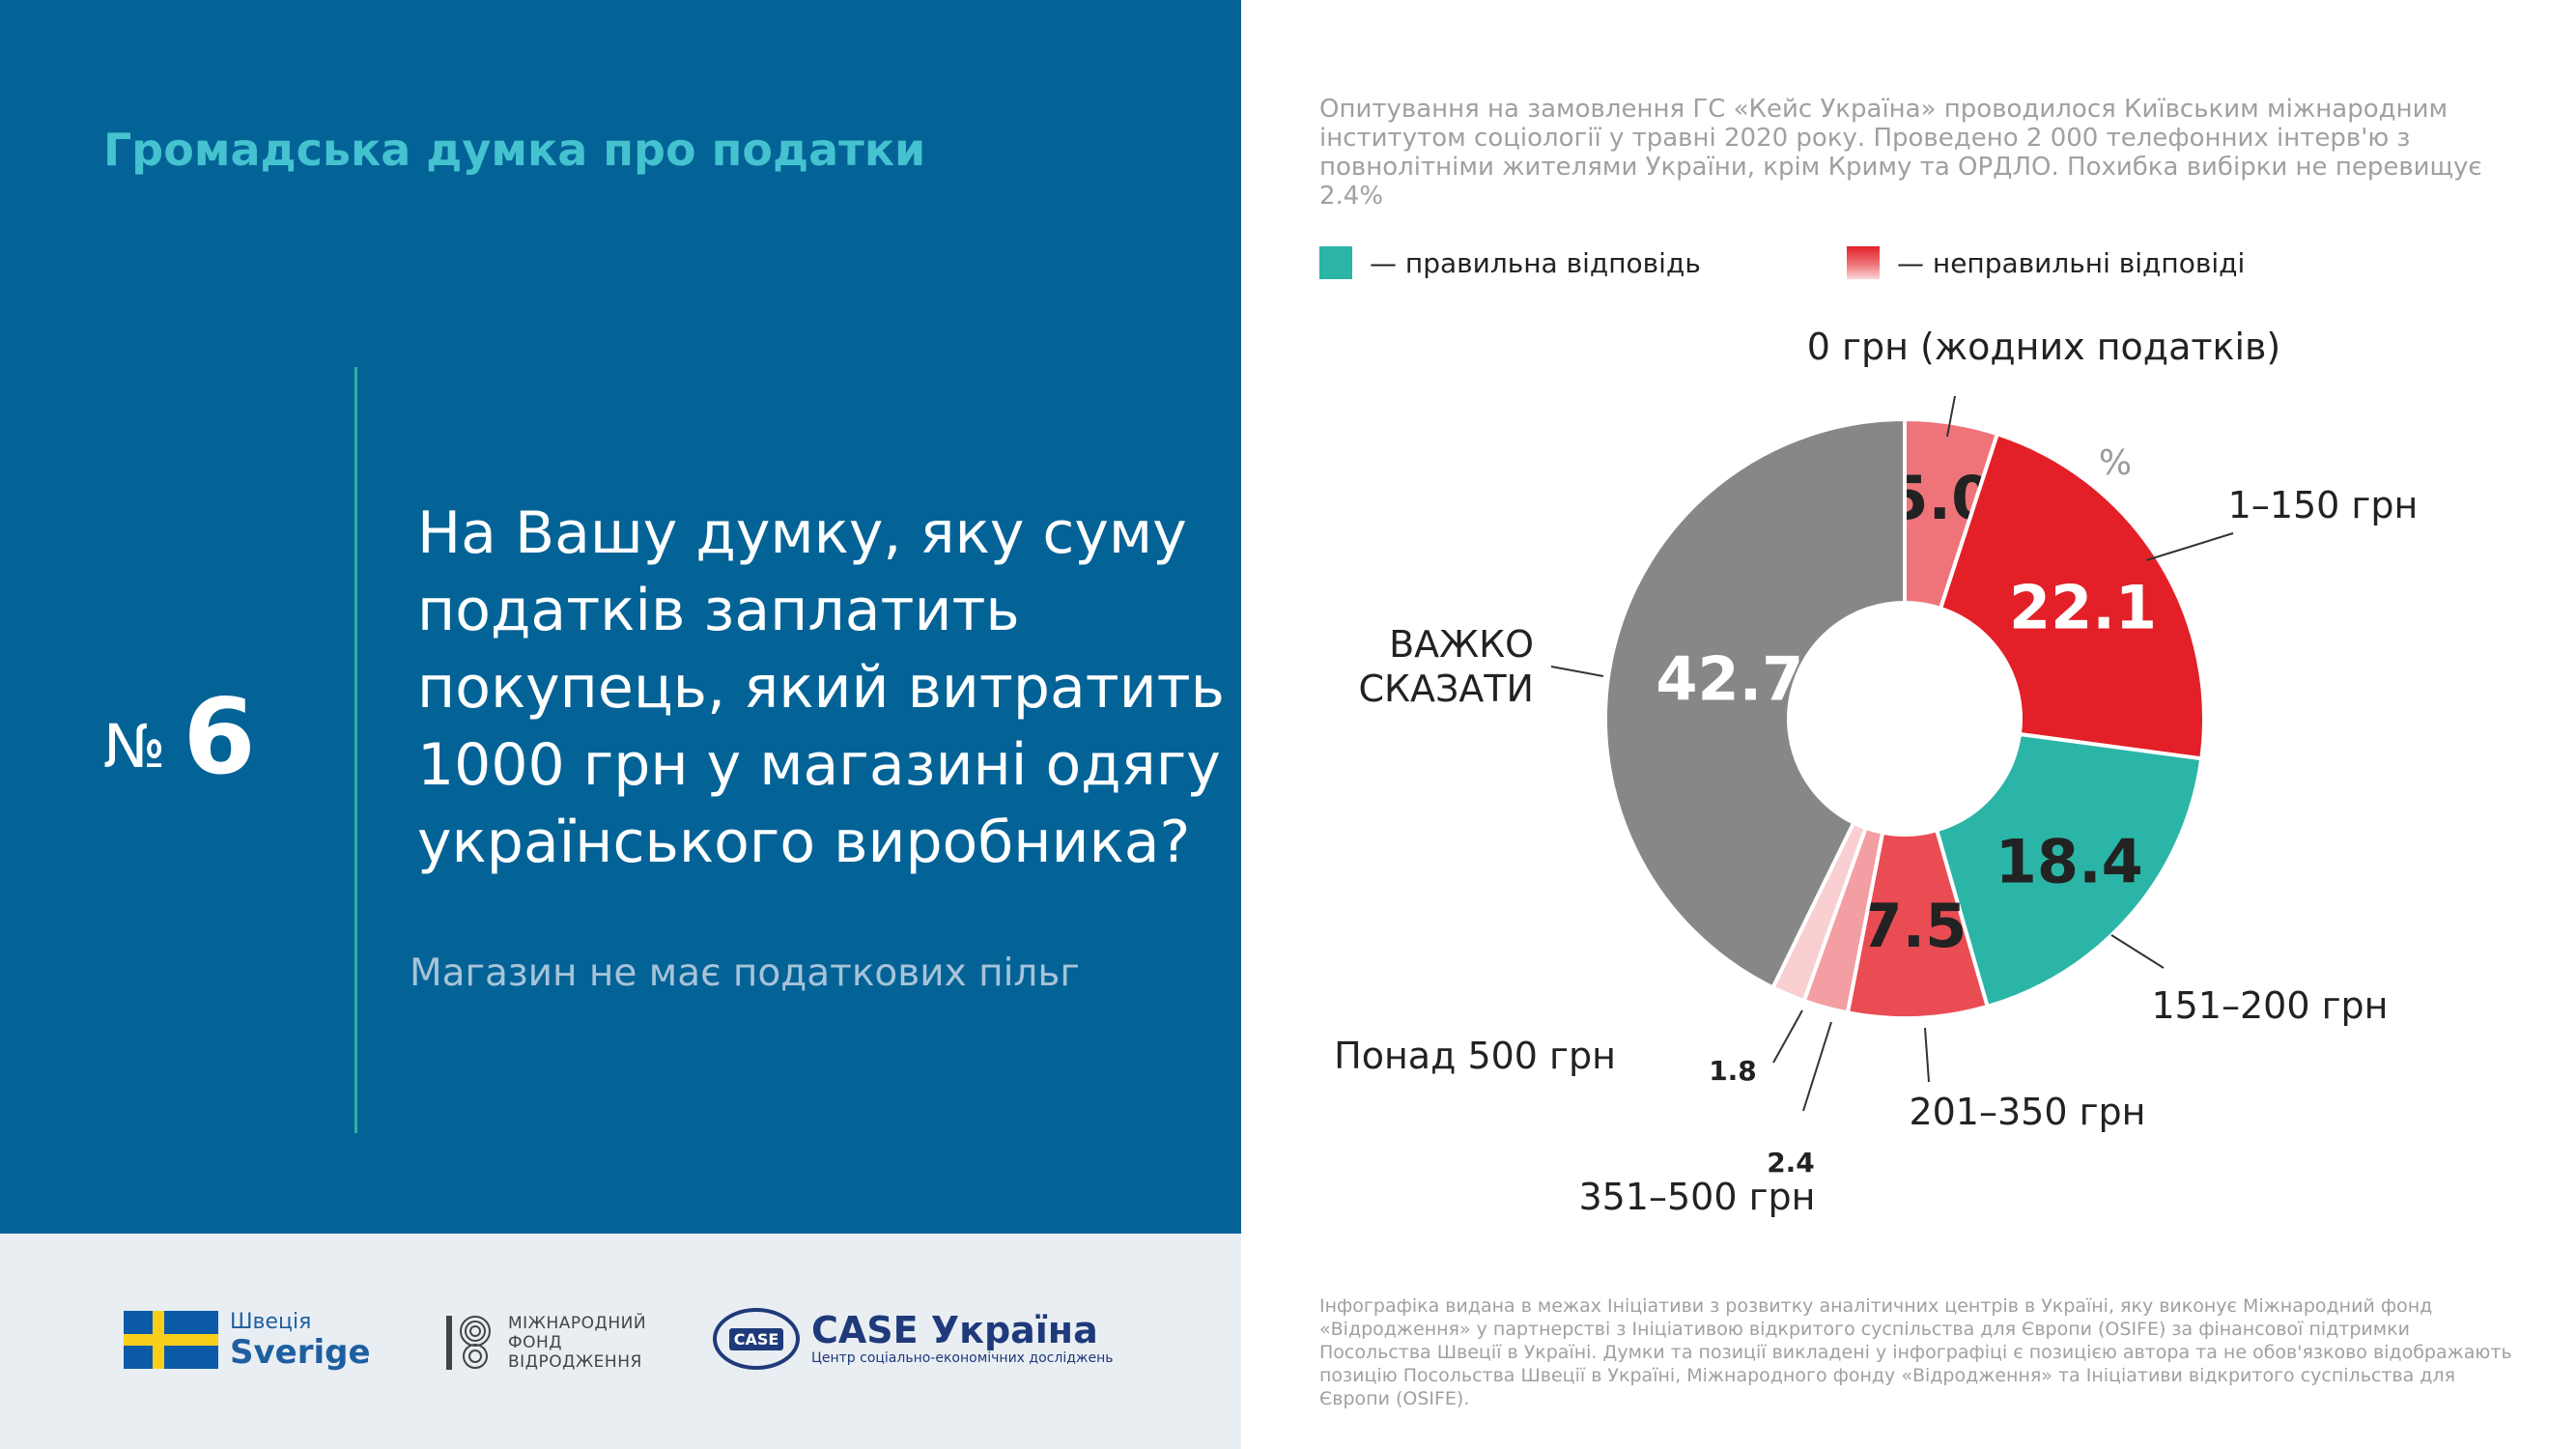 This screenshot has height=1449, width=2576. What do you see at coordinates (2083, 607) in the screenshot?
I see `slice-value-label-1: 22.1` at bounding box center [2083, 607].